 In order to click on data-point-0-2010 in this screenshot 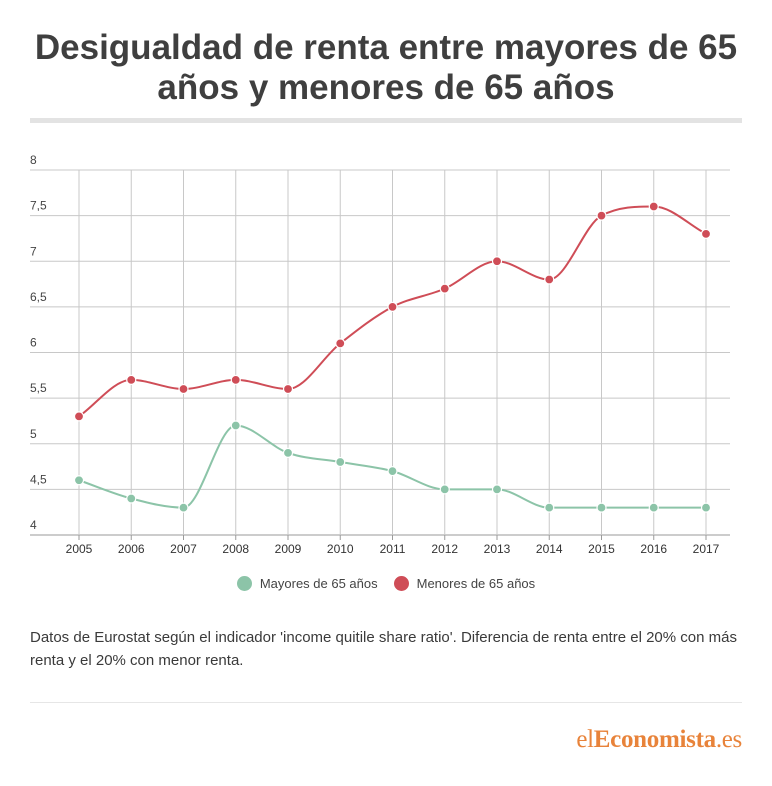, I will do `click(340, 462)`.